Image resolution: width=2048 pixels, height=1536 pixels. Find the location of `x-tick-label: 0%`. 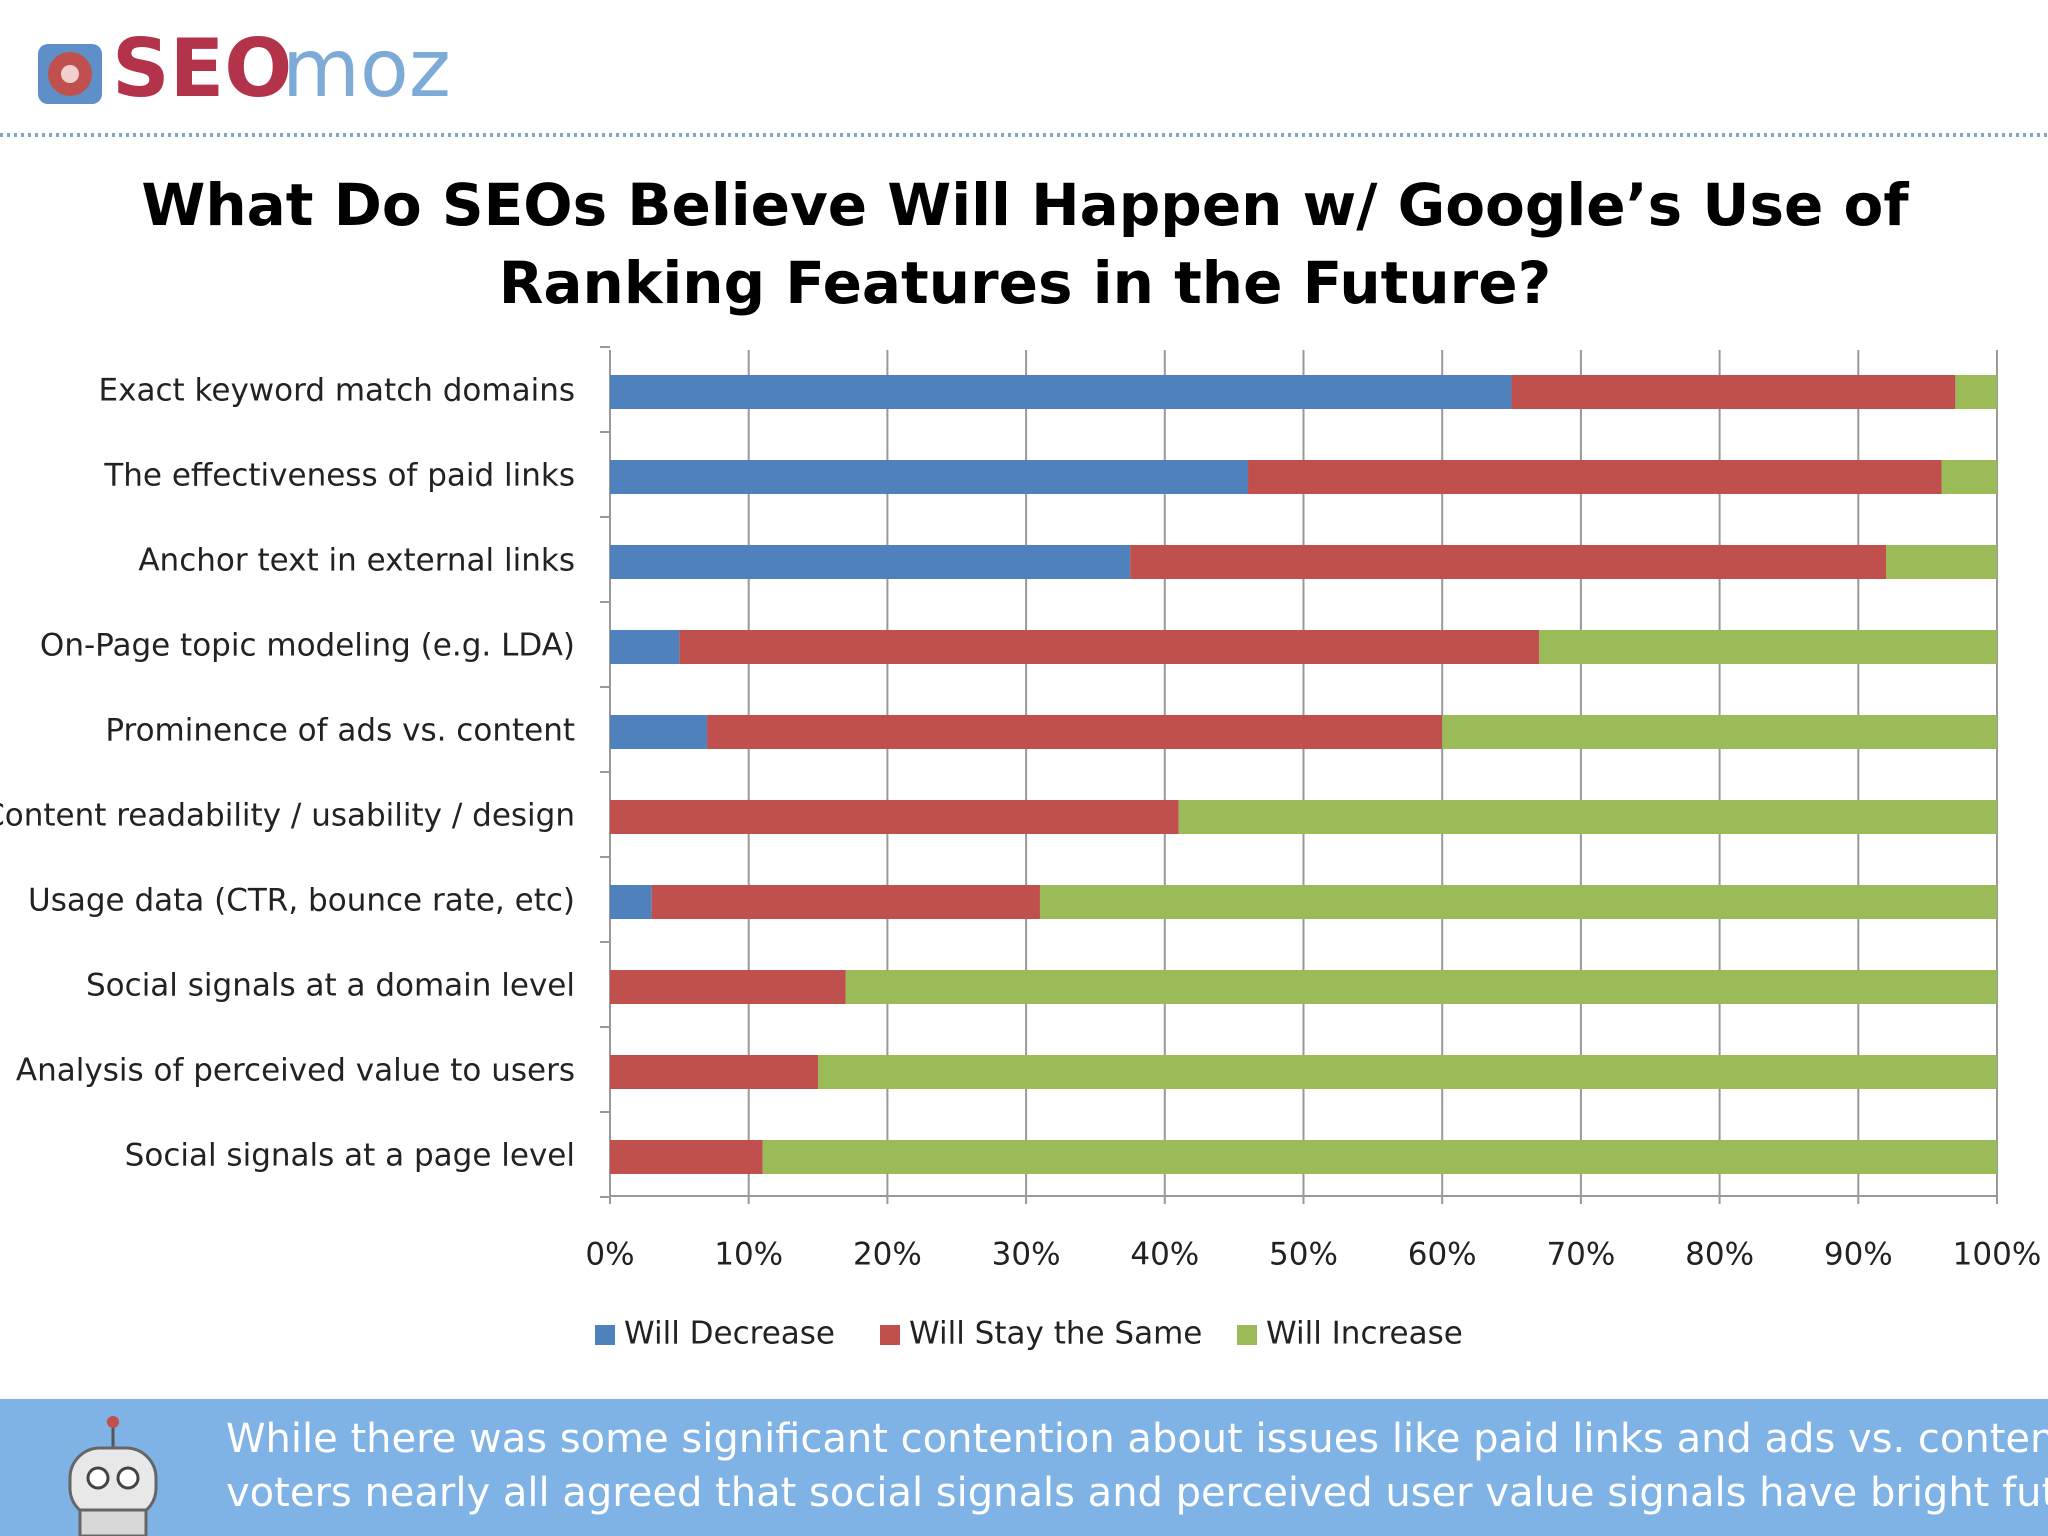

x-tick-label: 0% is located at coordinates (609, 1255).